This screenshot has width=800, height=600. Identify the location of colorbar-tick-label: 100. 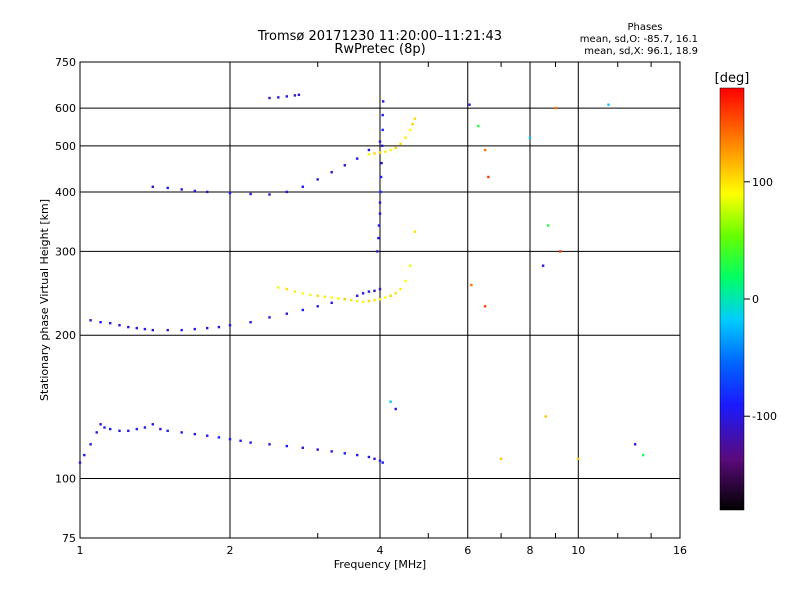
(762, 182).